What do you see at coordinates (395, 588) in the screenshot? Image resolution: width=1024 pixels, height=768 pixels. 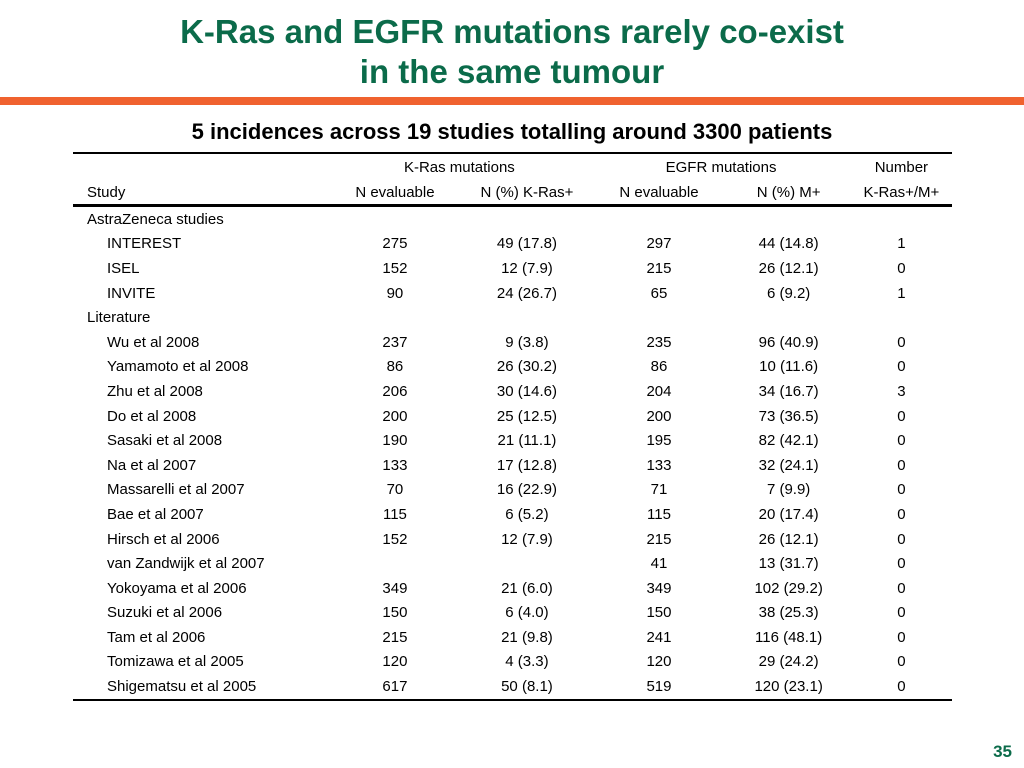 I see `cell-kras-n-evaluable: 349` at bounding box center [395, 588].